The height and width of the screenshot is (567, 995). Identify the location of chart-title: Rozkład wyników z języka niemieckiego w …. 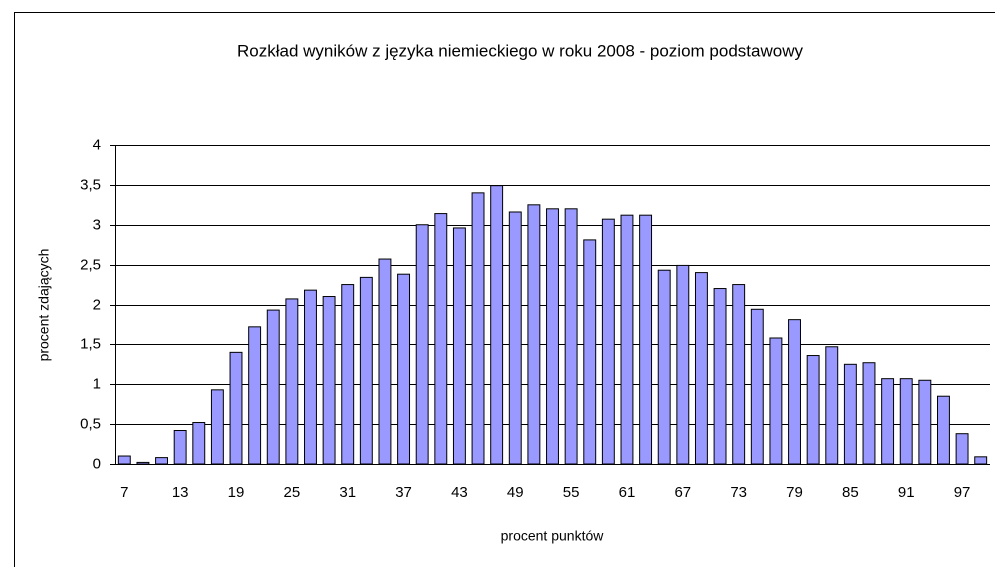
(520, 50).